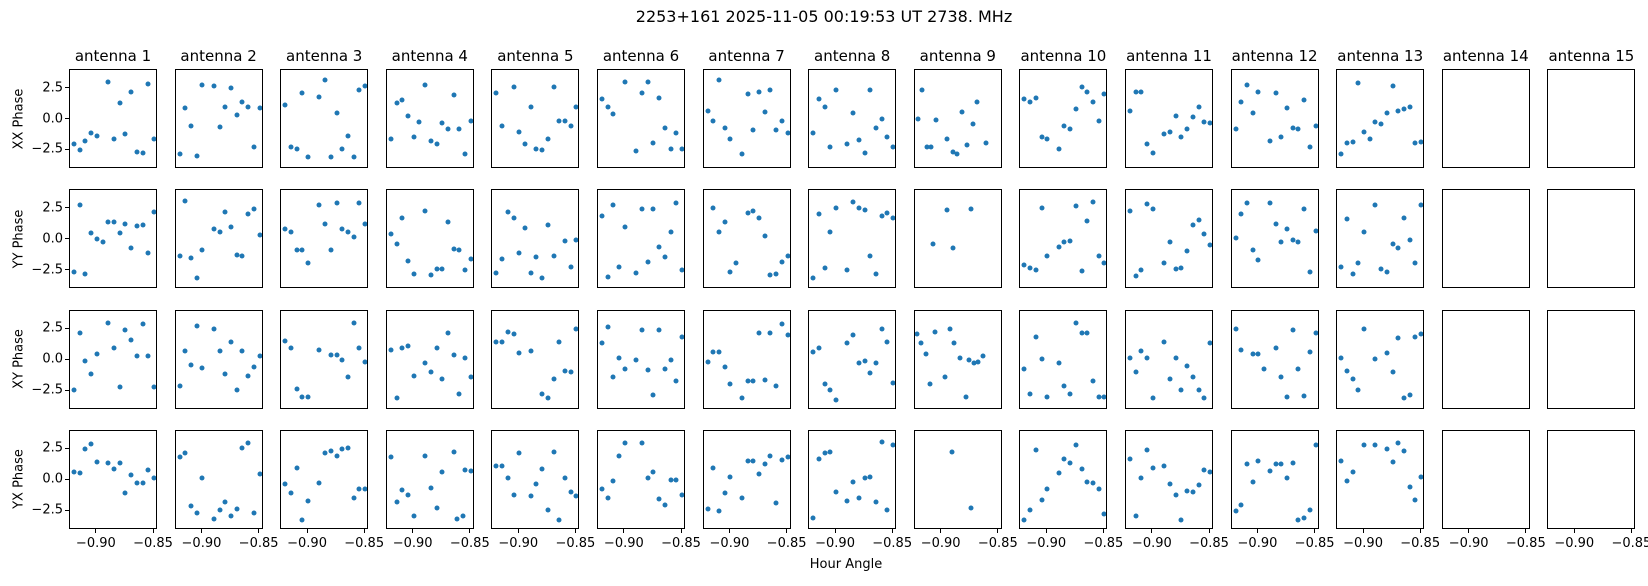 Image resolution: width=1648 pixels, height=586 pixels. I want to click on subplot-title-antenna-5: antenna 5, so click(535, 56).